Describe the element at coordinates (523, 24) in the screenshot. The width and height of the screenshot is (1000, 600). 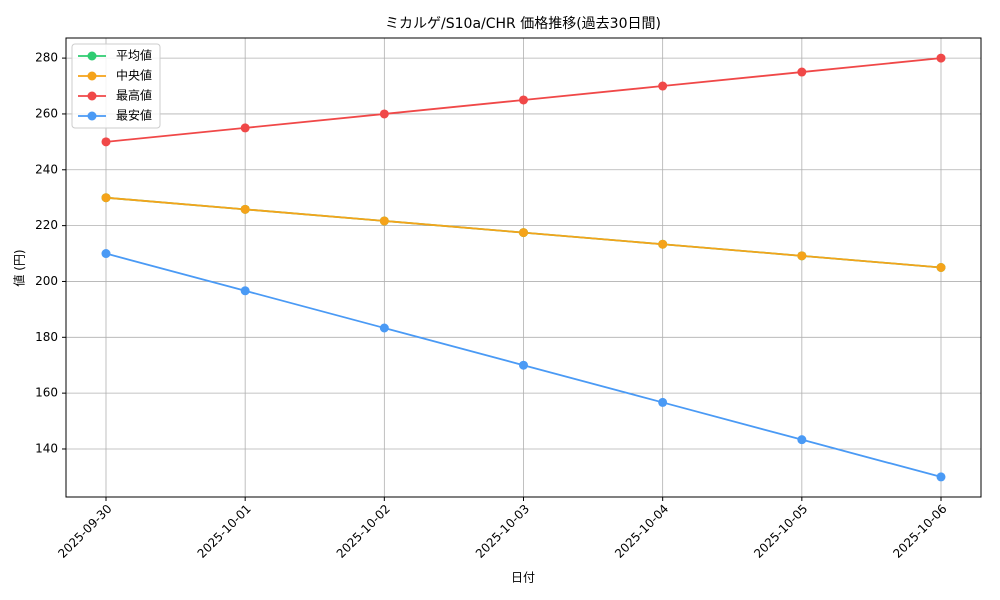
I see `chart-title: ミカルゲ/S10a/CHR 価格推移(過去30日間)` at that location.